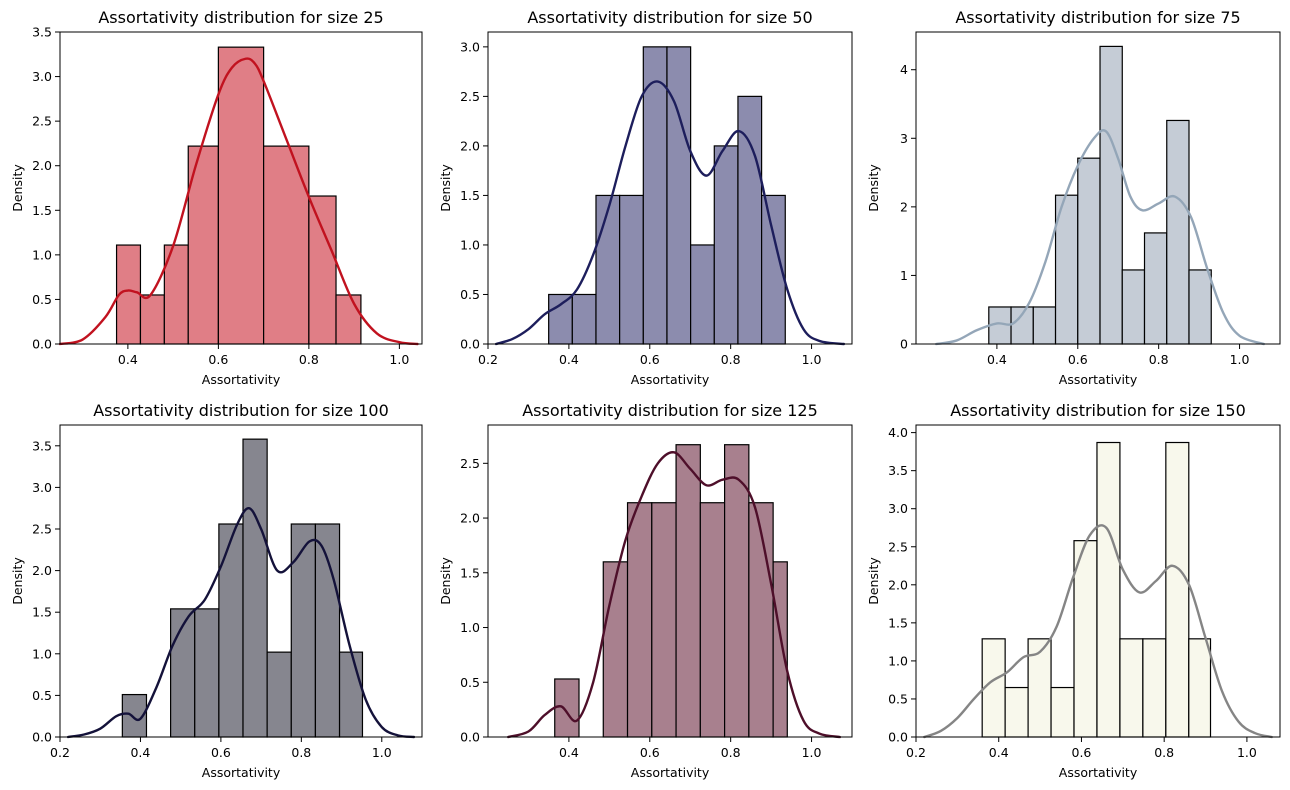 This screenshot has width=1290, height=790. Describe the element at coordinates (904, 69) in the screenshot. I see `y-tick-label: 4` at that location.